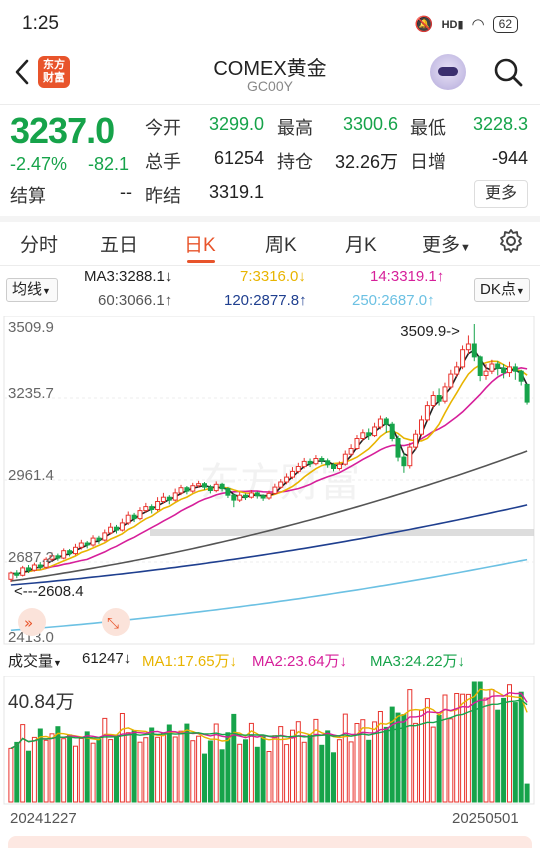 This screenshot has height=848, width=540. Describe the element at coordinates (39, 245) in the screenshot. I see `tab-intraday: 分时` at that location.